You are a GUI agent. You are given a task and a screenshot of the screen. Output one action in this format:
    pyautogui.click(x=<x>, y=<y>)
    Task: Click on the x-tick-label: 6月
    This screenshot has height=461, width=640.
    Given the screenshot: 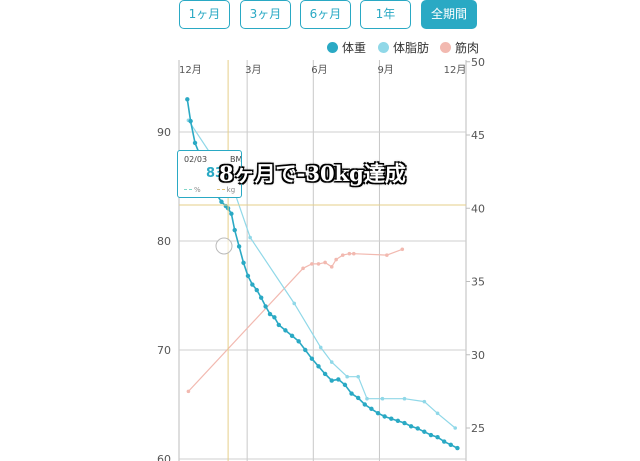 What is the action you would take?
    pyautogui.click(x=319, y=70)
    